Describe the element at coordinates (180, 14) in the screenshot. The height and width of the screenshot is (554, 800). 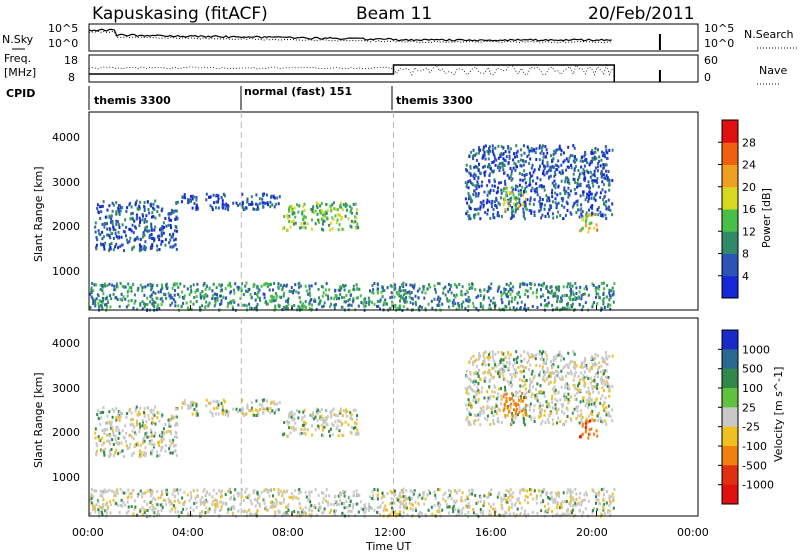
I see `station-title: Kapuskasing (fitACF)` at that location.